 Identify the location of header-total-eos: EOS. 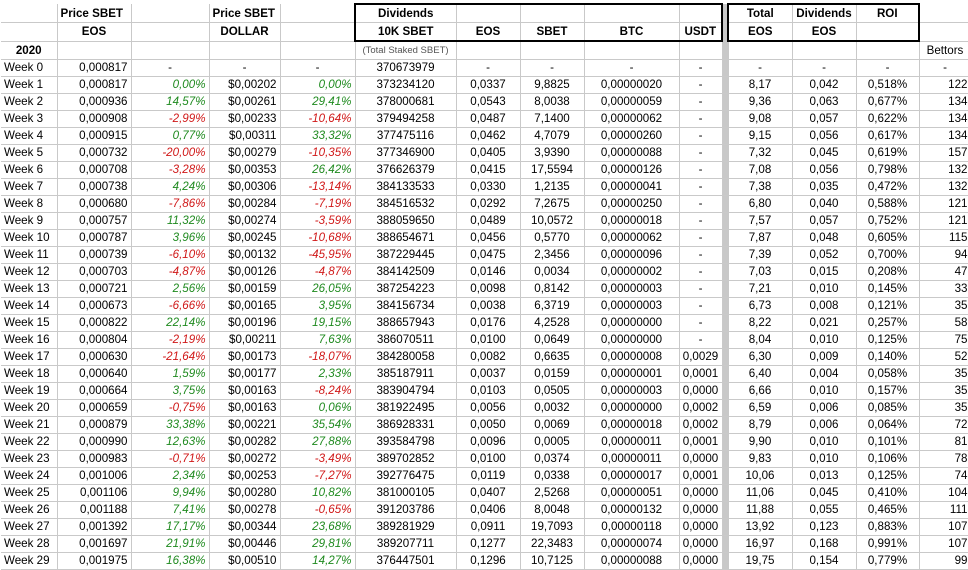
(760, 32).